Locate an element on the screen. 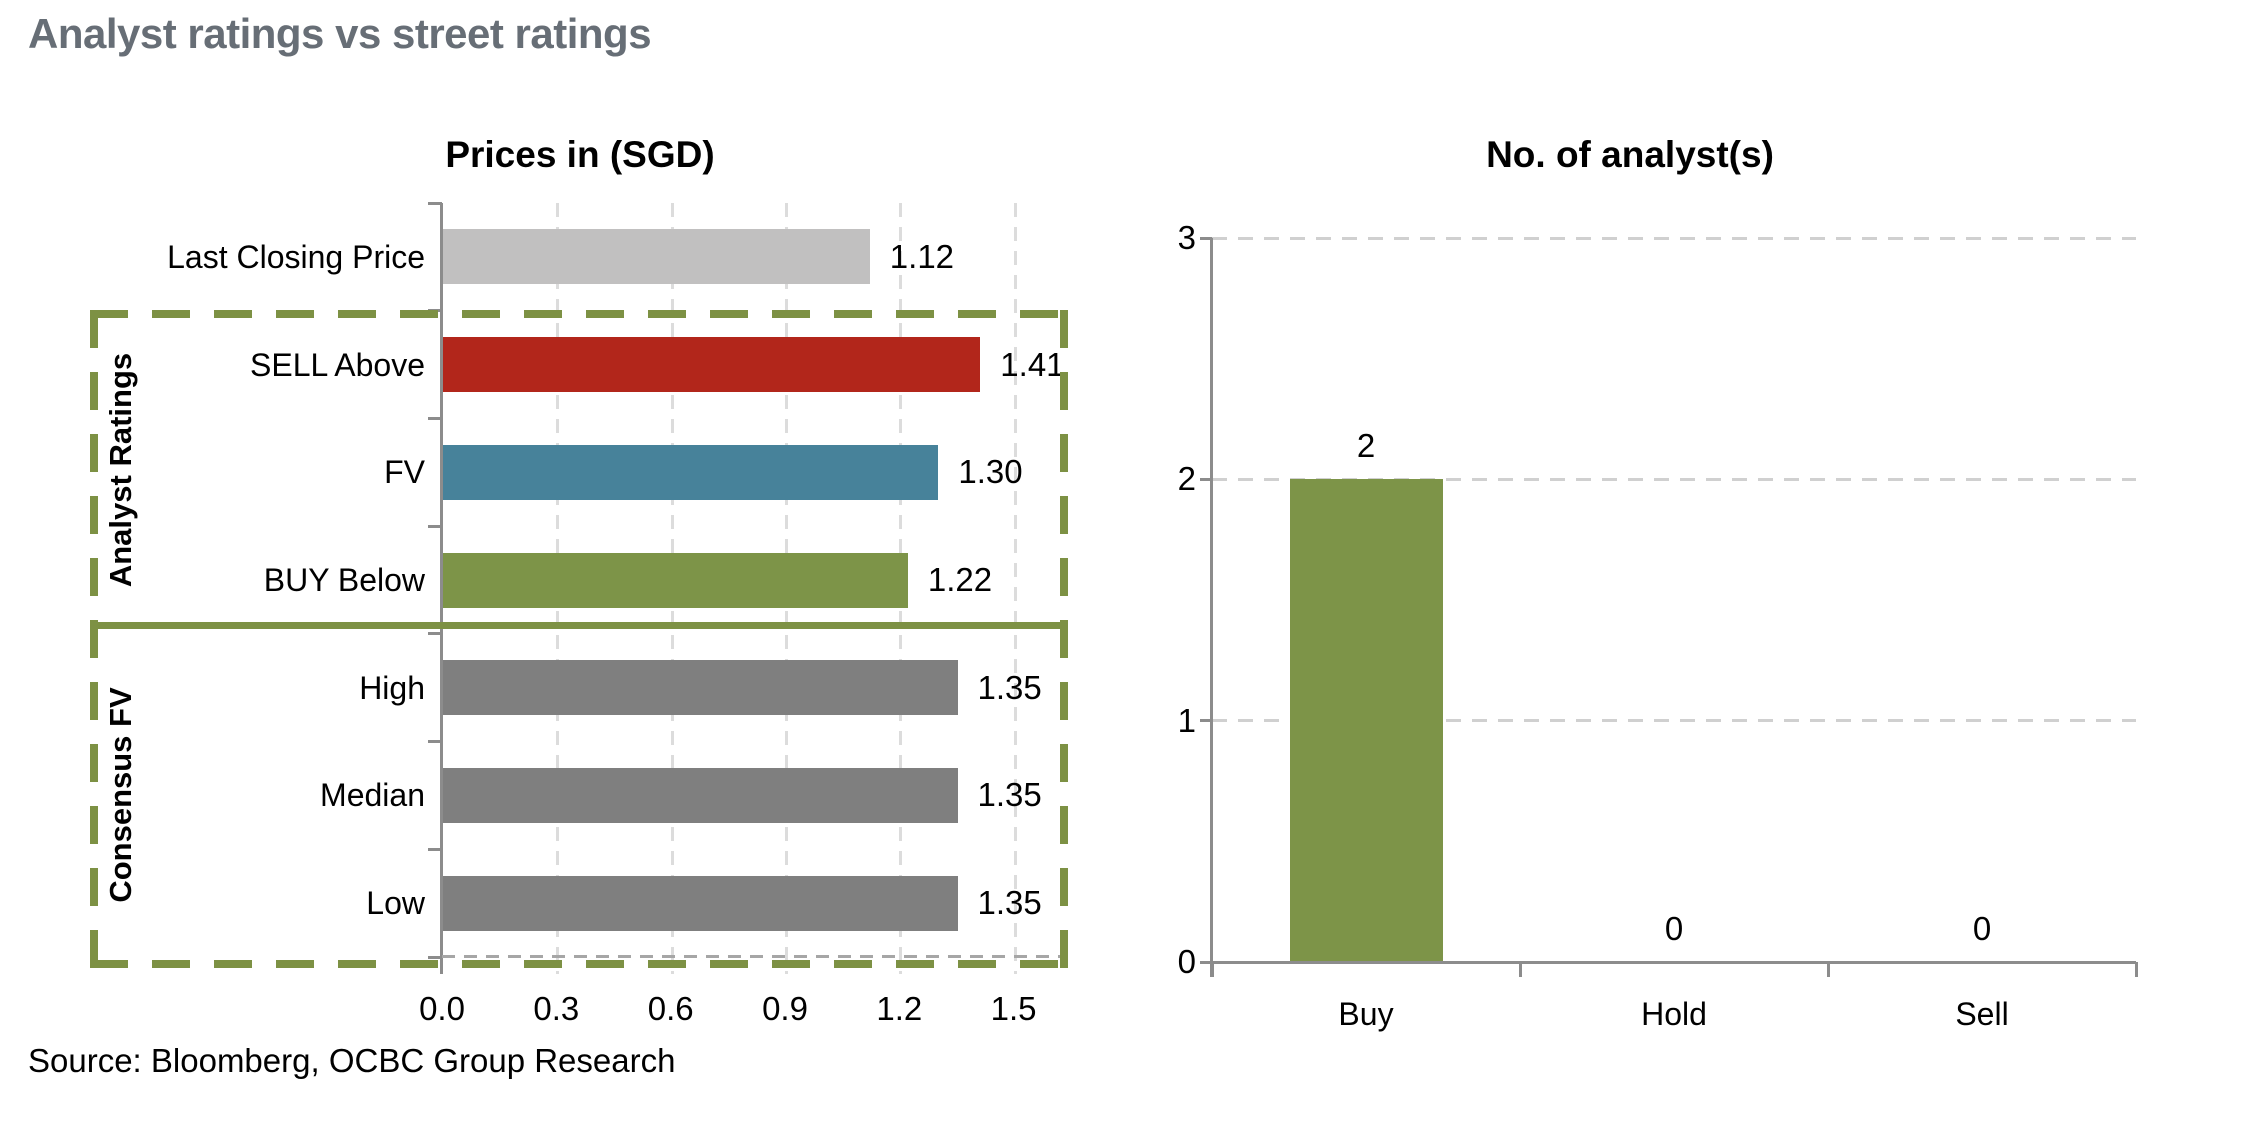 The image size is (2254, 1136). x-tick-label: 0.9 is located at coordinates (785, 1008).